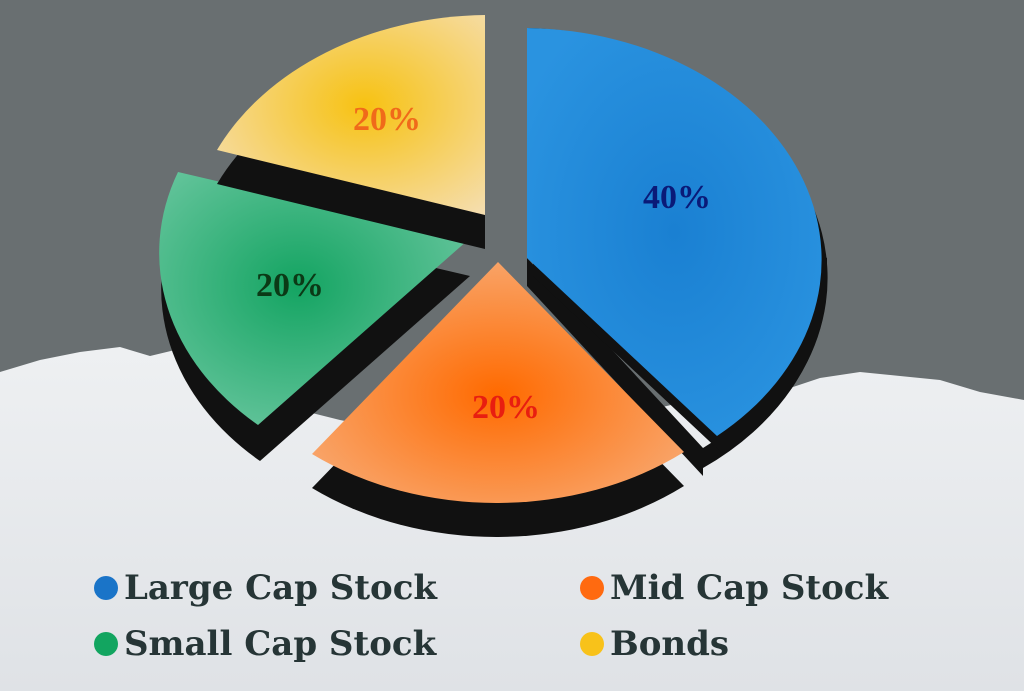  I want to click on slice-label-small-cap: 20%, so click(290, 285).